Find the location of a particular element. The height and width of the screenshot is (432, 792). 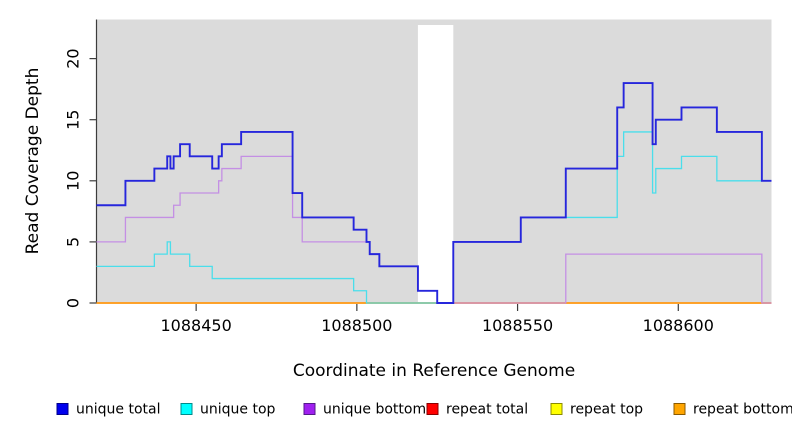

legend-item-repeat-top: repeat top is located at coordinates (596, 410).